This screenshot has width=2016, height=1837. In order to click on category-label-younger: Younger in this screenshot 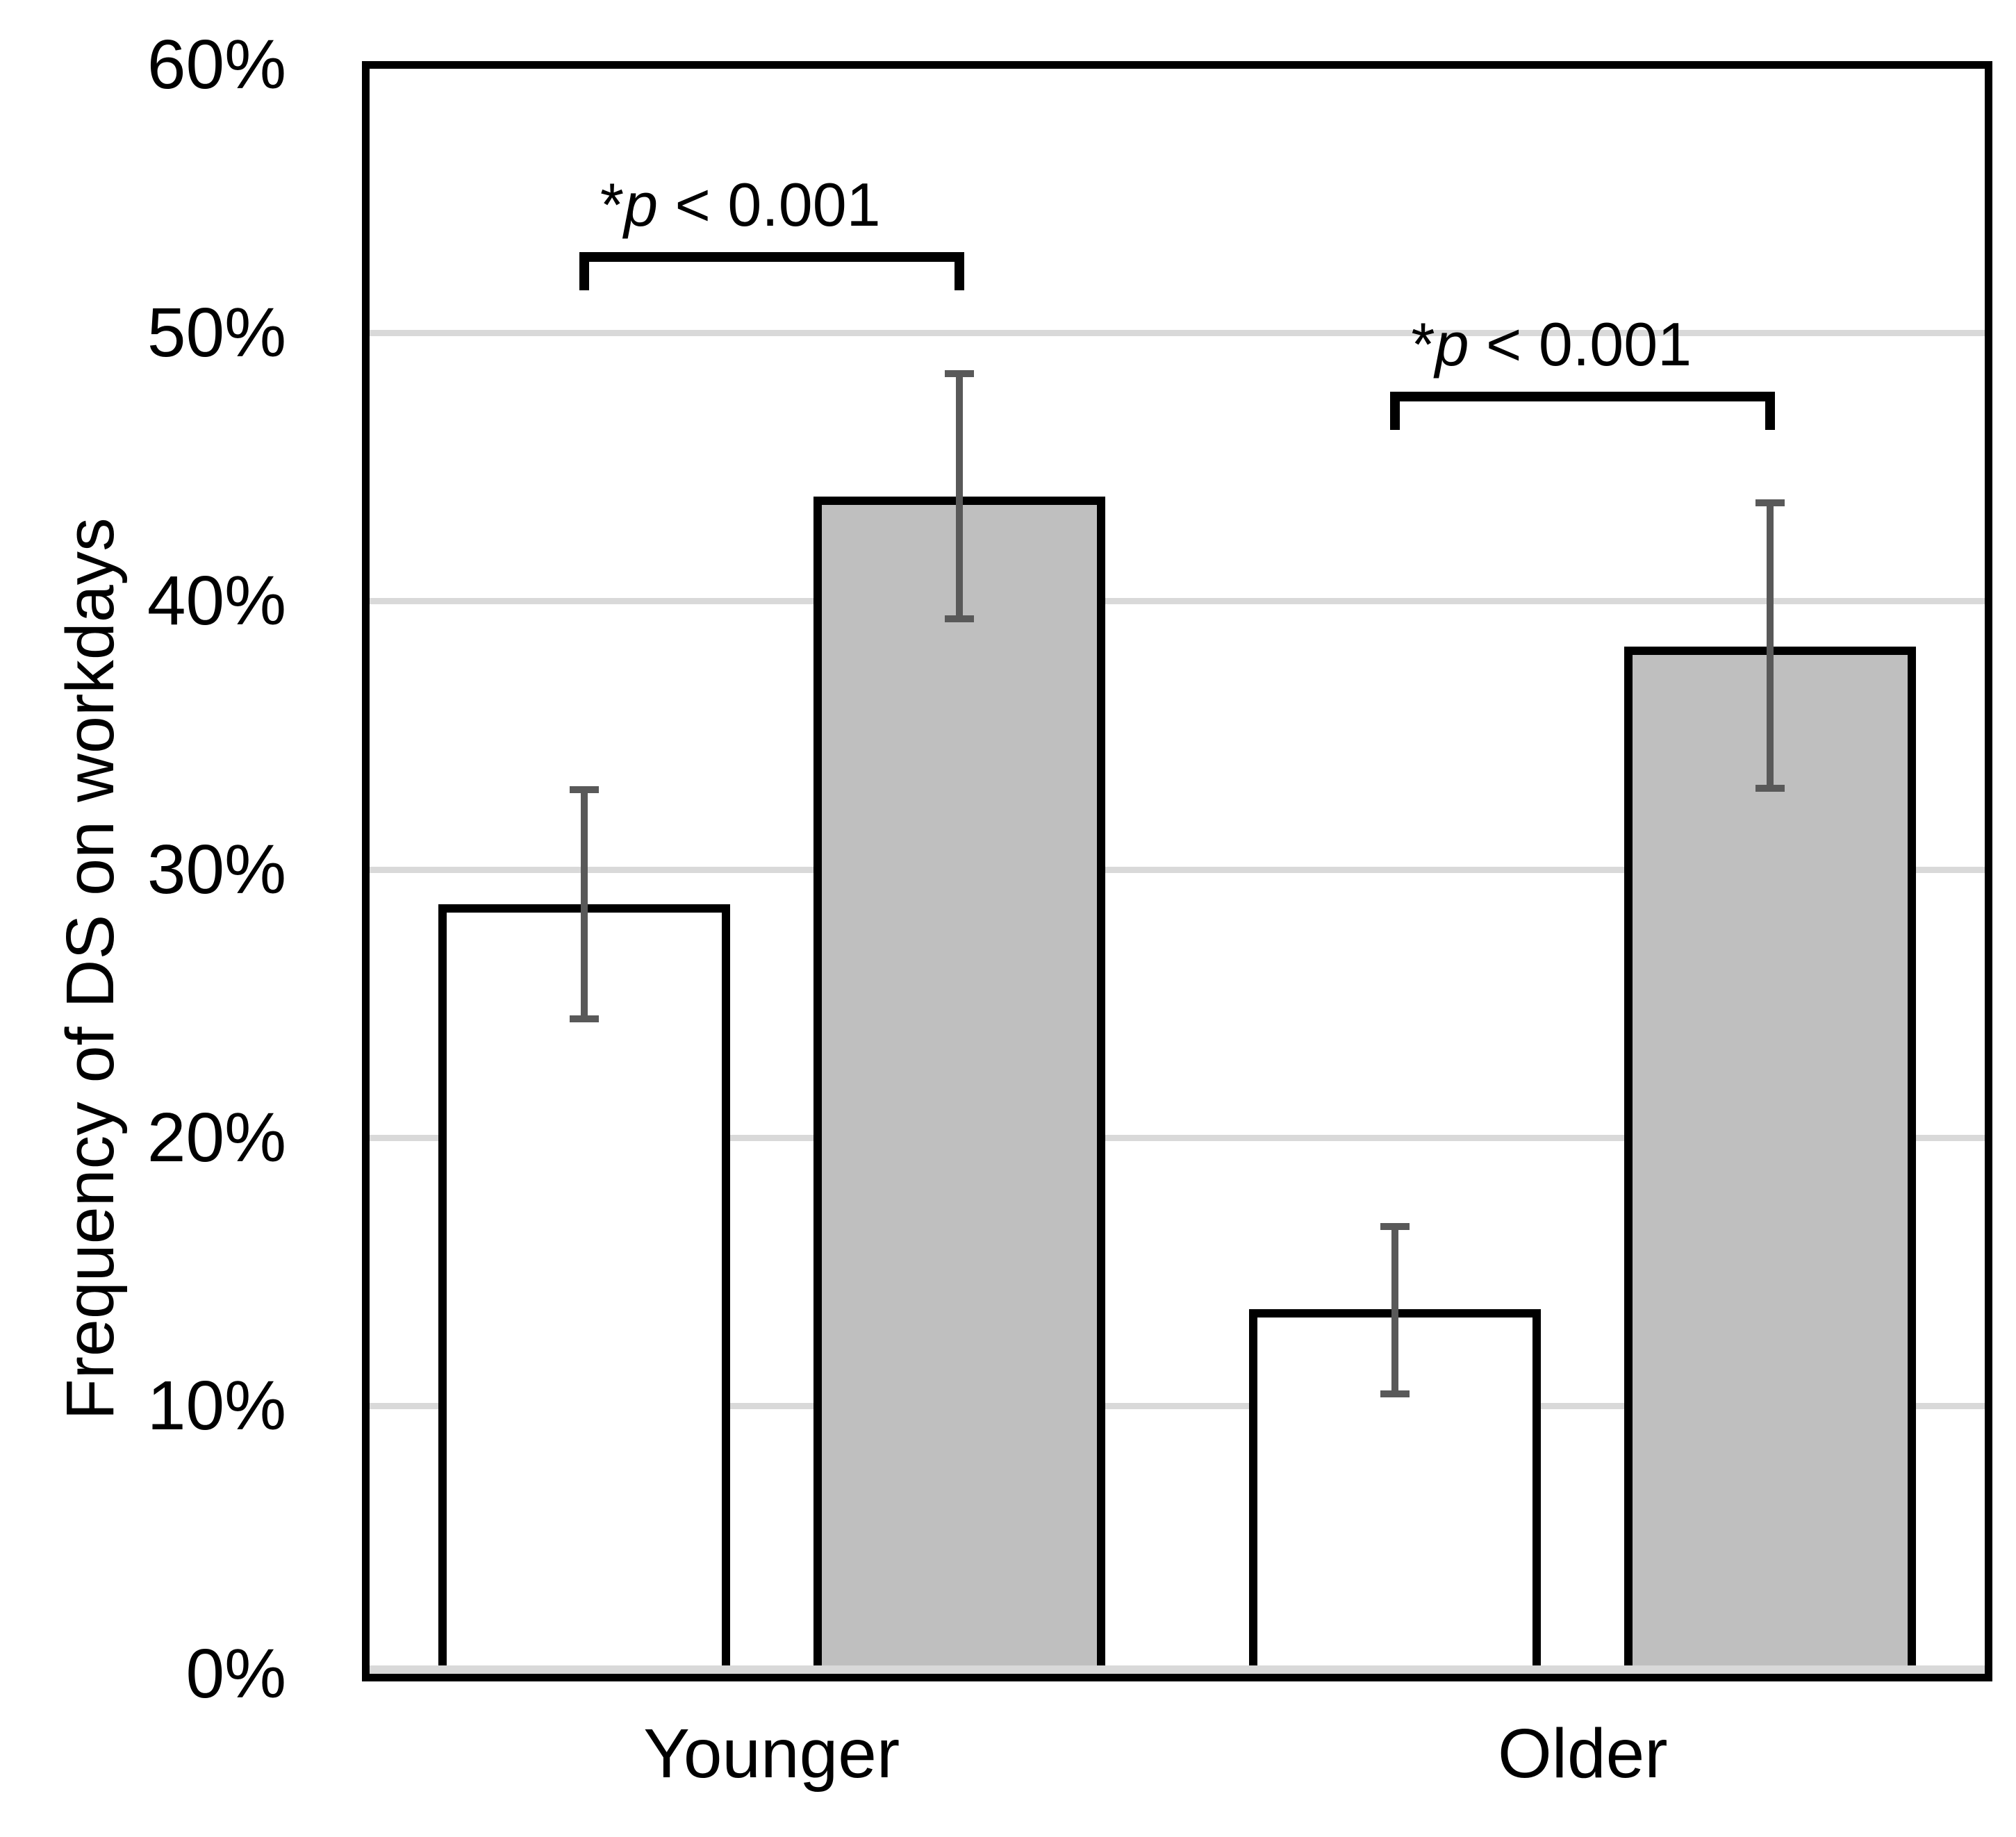, I will do `click(771, 1754)`.